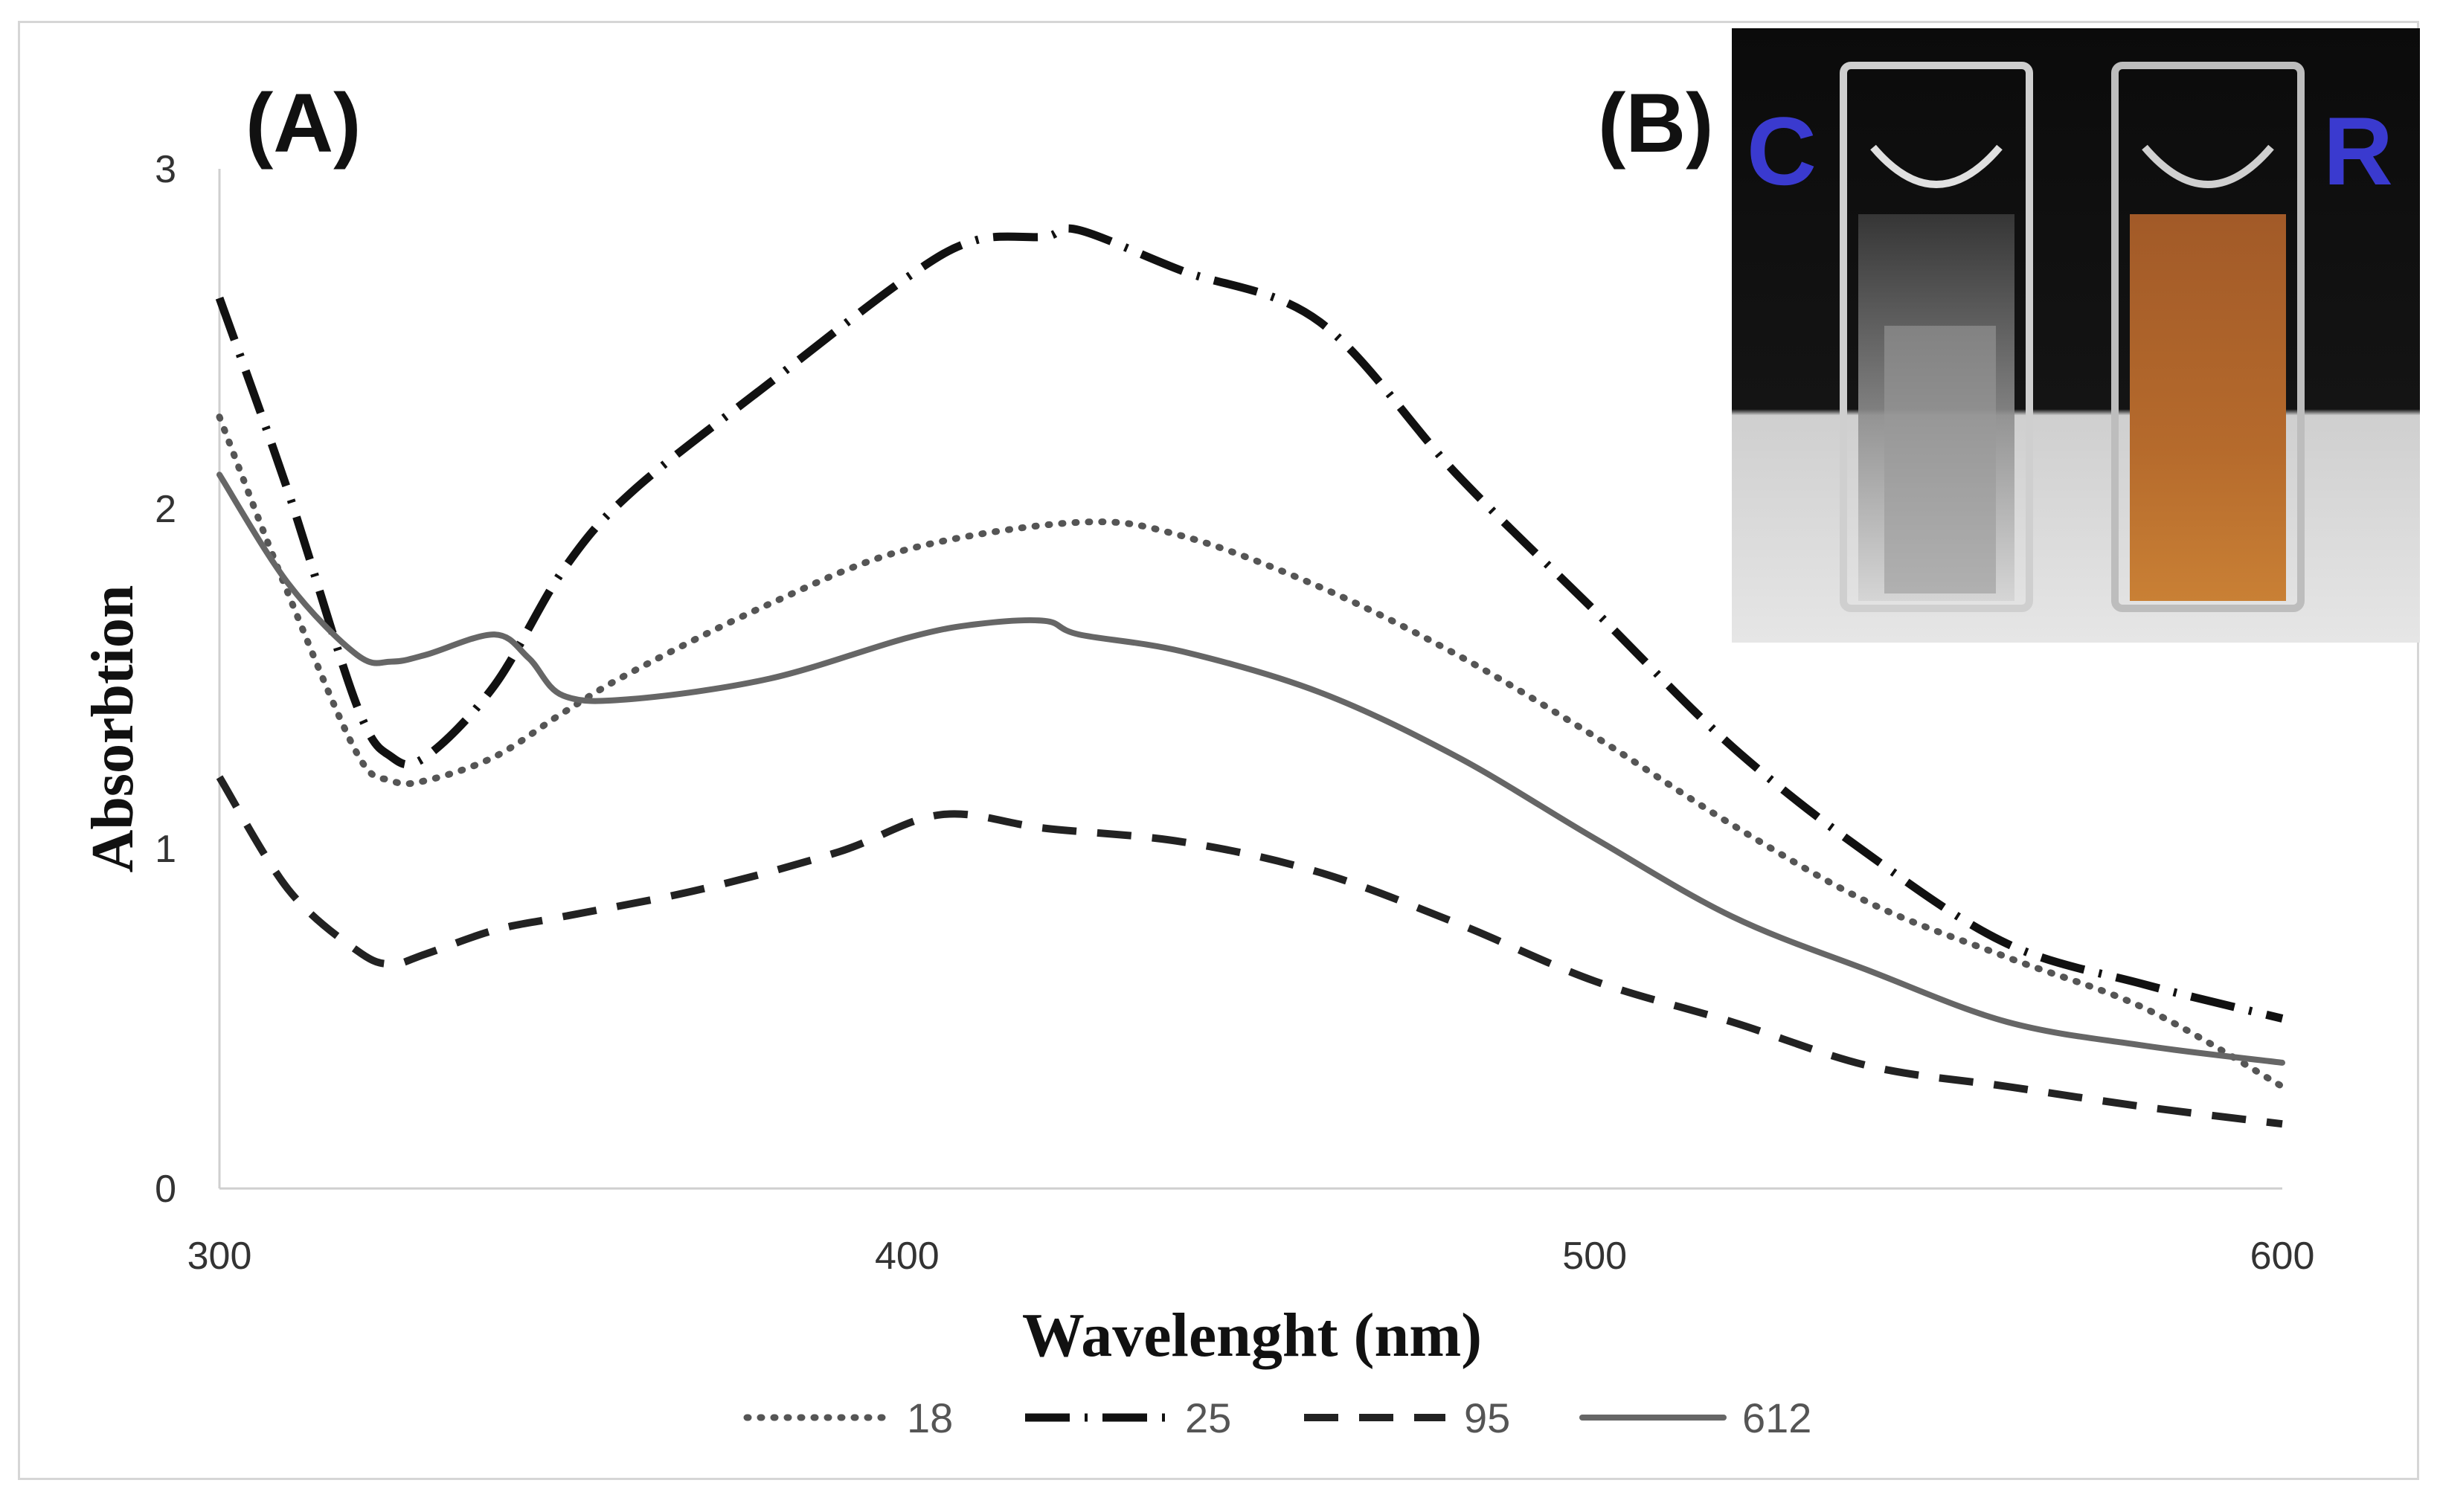 The width and height of the screenshot is (2440, 1512). Describe the element at coordinates (1208, 1417) in the screenshot. I see `legend-label-25: 25` at that location.